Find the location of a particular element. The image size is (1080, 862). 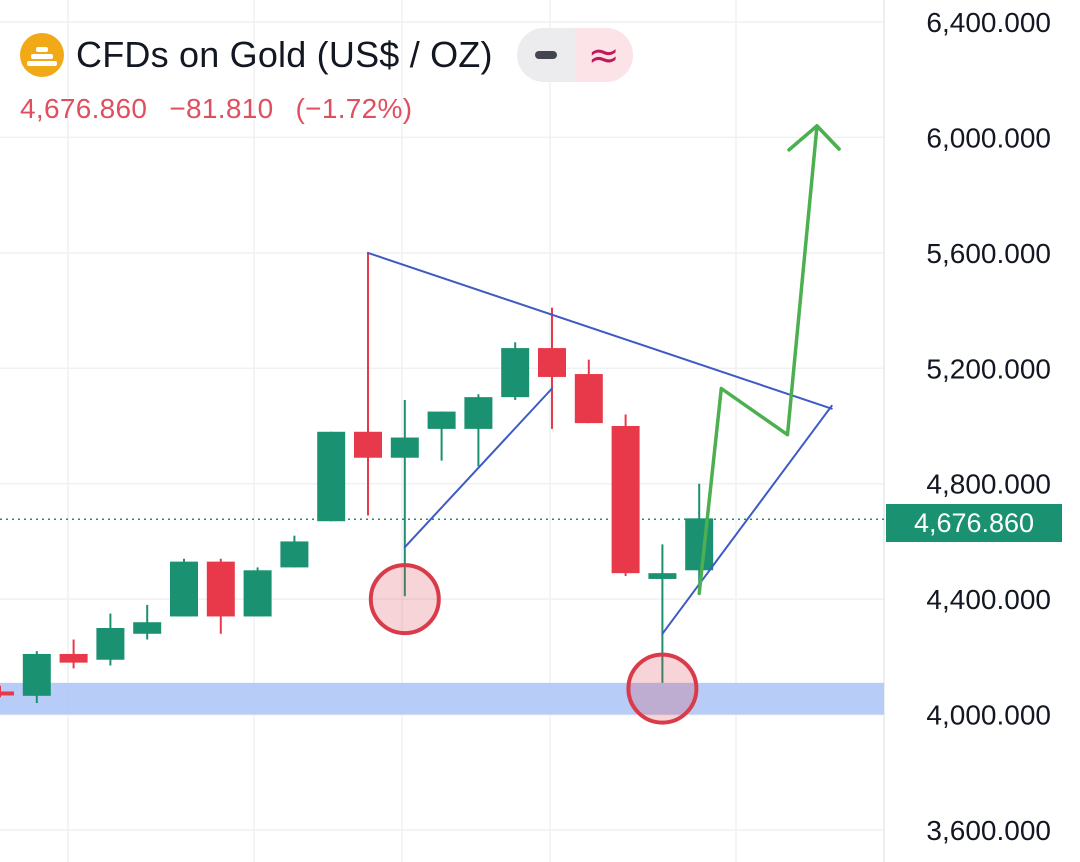

price-change: −81.810 is located at coordinates (221, 108).